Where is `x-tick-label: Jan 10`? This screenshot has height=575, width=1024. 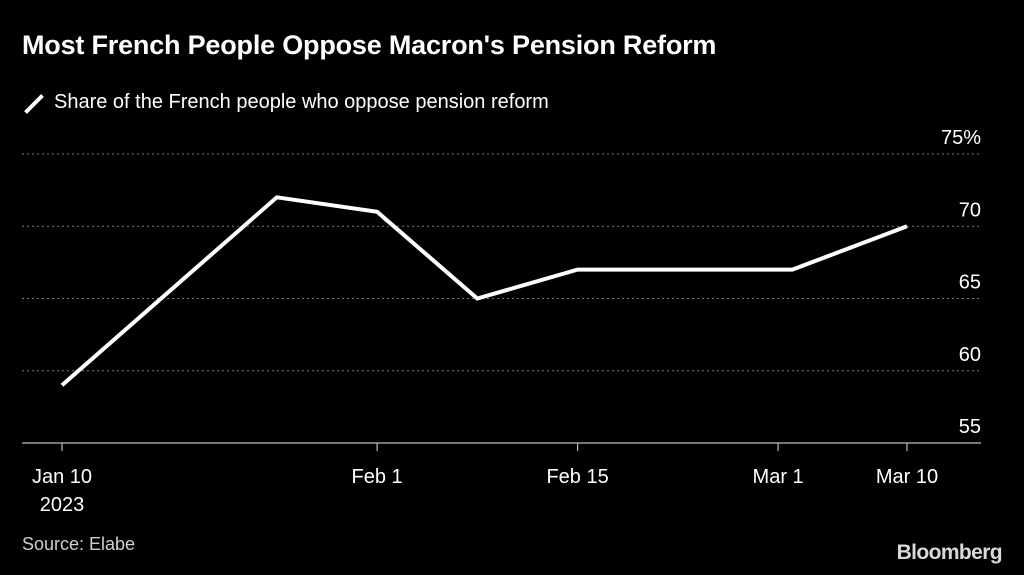 x-tick-label: Jan 10 is located at coordinates (62, 477).